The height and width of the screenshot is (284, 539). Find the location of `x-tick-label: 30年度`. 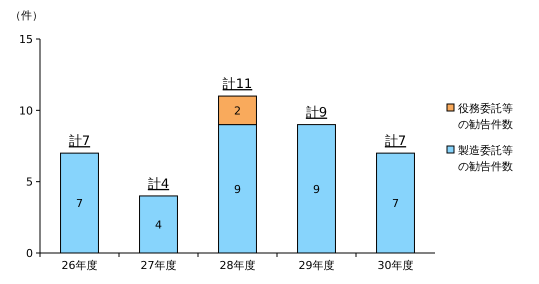

x-tick-label: 30年度 is located at coordinates (396, 265).